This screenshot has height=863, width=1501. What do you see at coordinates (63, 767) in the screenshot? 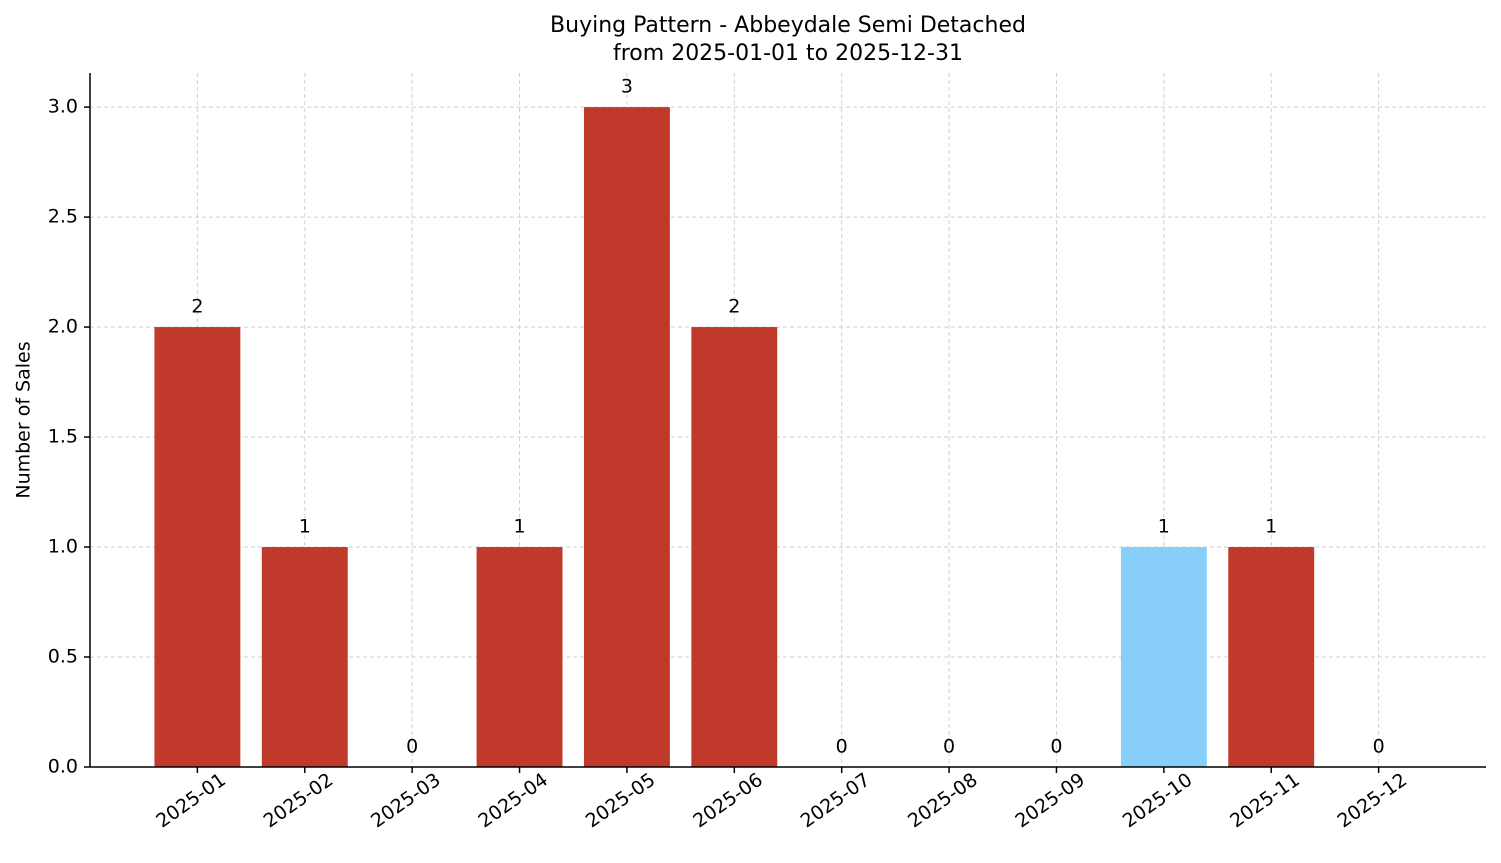
I see `y-tick-label: 0.0` at bounding box center [63, 767].